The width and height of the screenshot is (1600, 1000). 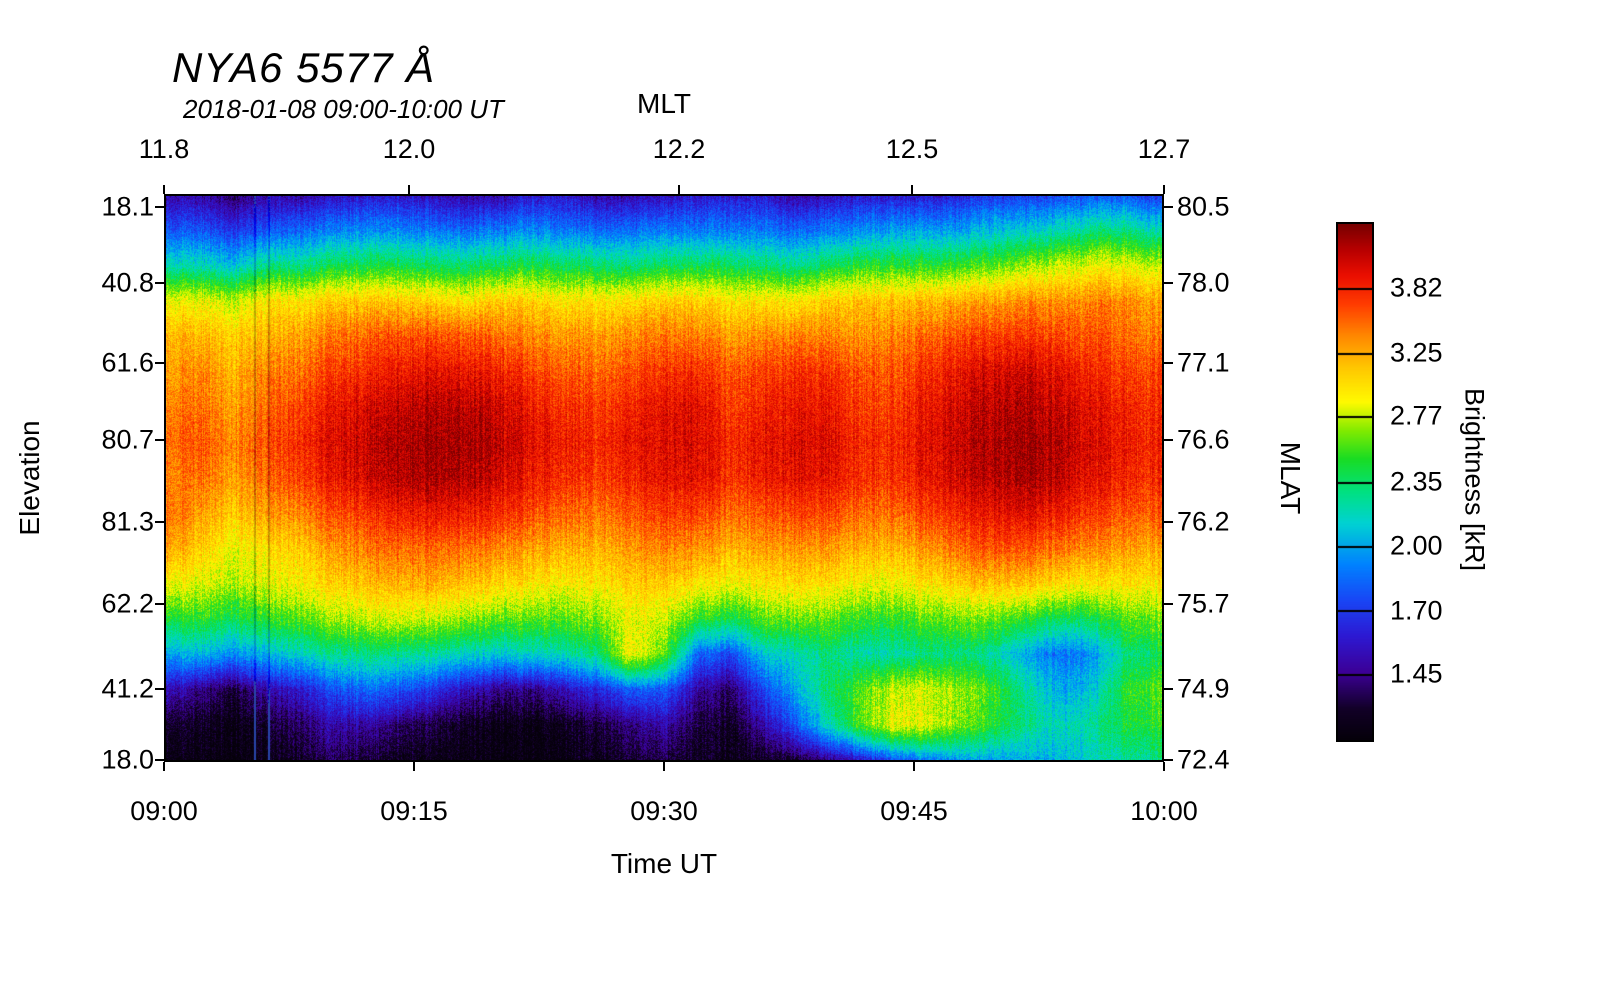 What do you see at coordinates (1203, 206) in the screenshot?
I see `right-tick-label: 80.5` at bounding box center [1203, 206].